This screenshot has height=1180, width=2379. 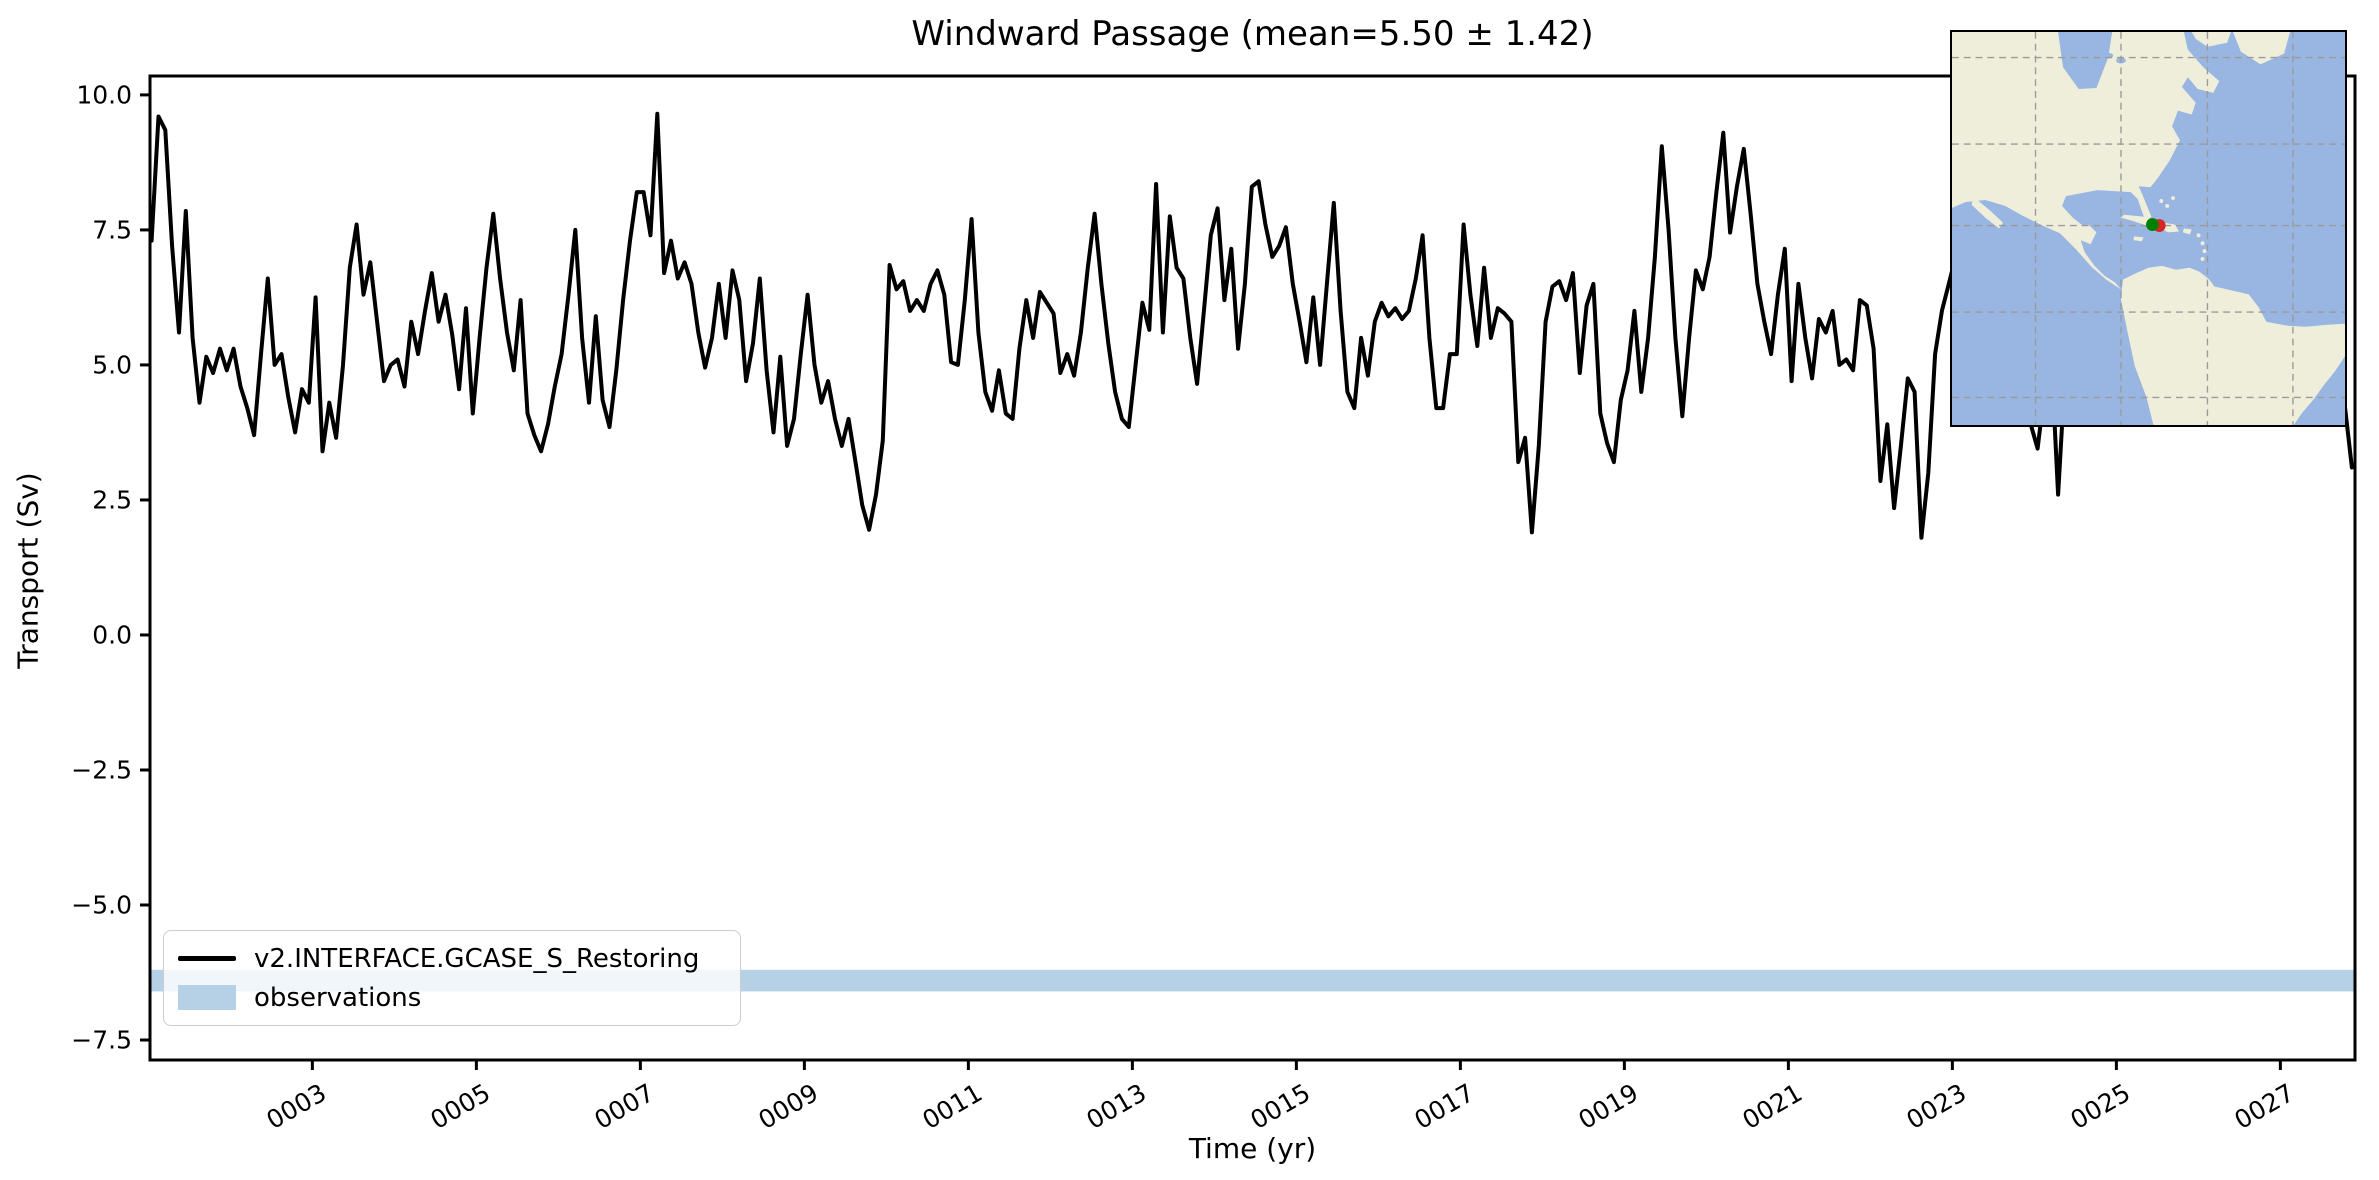 What do you see at coordinates (452, 997) in the screenshot?
I see `legend-item-observations: observations` at bounding box center [452, 997].